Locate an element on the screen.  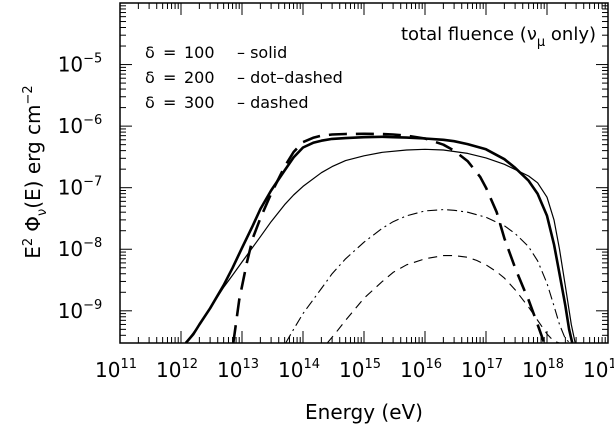
x-tick-label: 1017 is located at coordinates (482, 369).